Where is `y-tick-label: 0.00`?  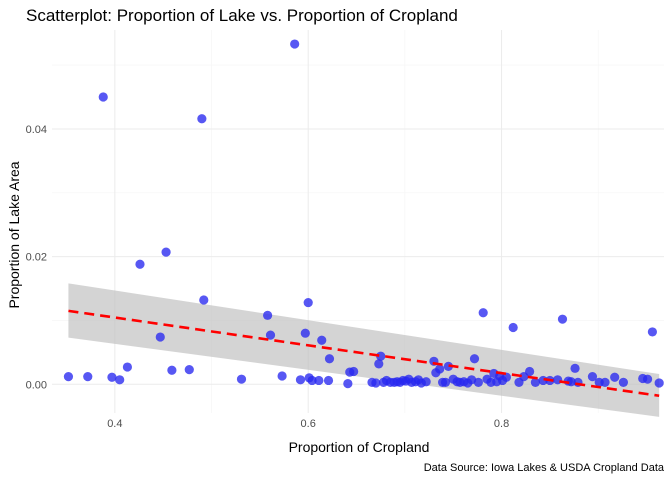
y-tick-label: 0.00 is located at coordinates (36, 385).